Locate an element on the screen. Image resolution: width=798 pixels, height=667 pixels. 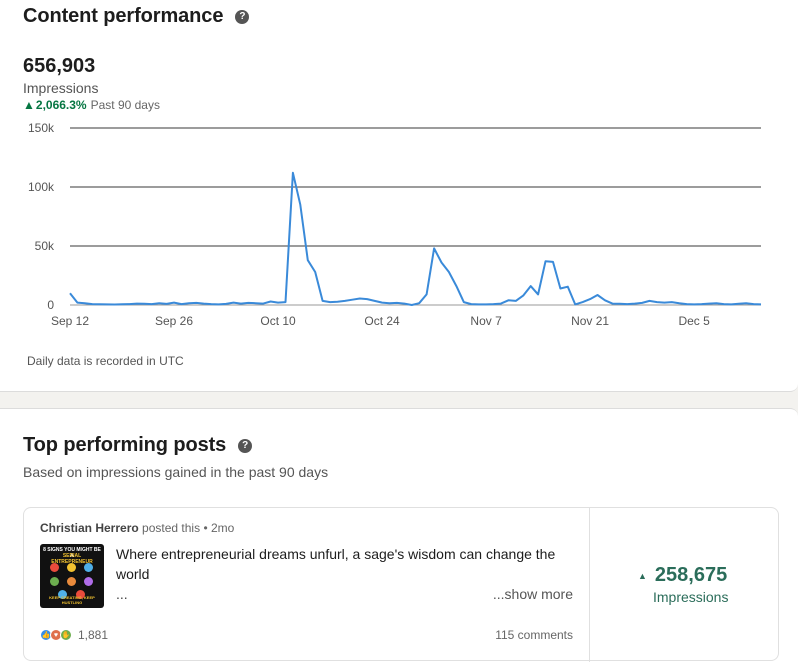
x-tick-label: Sep 12 is located at coordinates (70, 321).